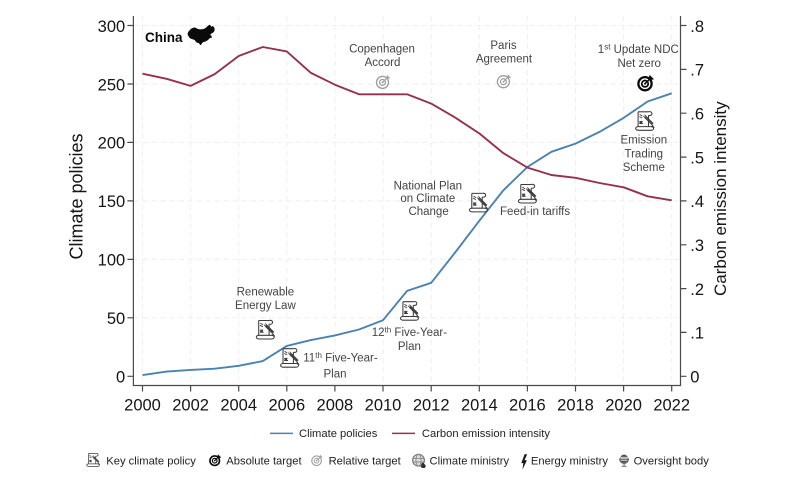 This screenshot has width=800, height=480. What do you see at coordinates (428, 212) in the screenshot?
I see `svg-text: Change` at bounding box center [428, 212].